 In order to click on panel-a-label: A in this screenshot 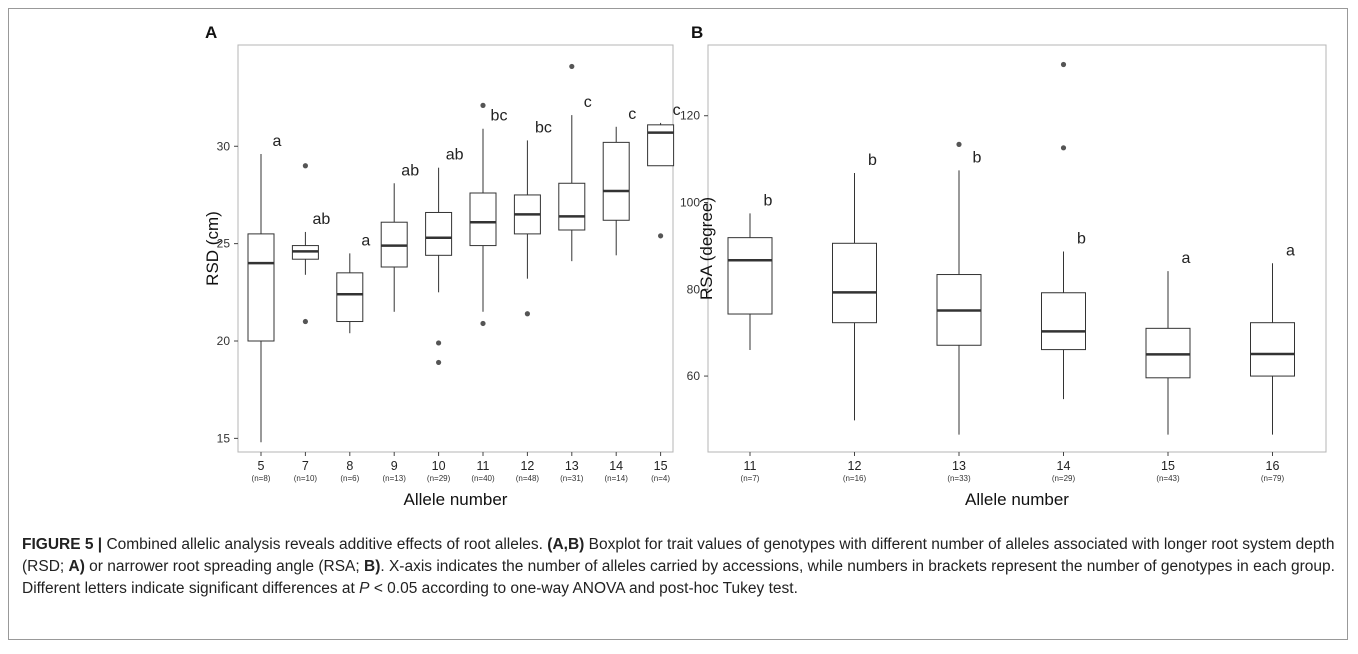, I will do `click(211, 32)`.